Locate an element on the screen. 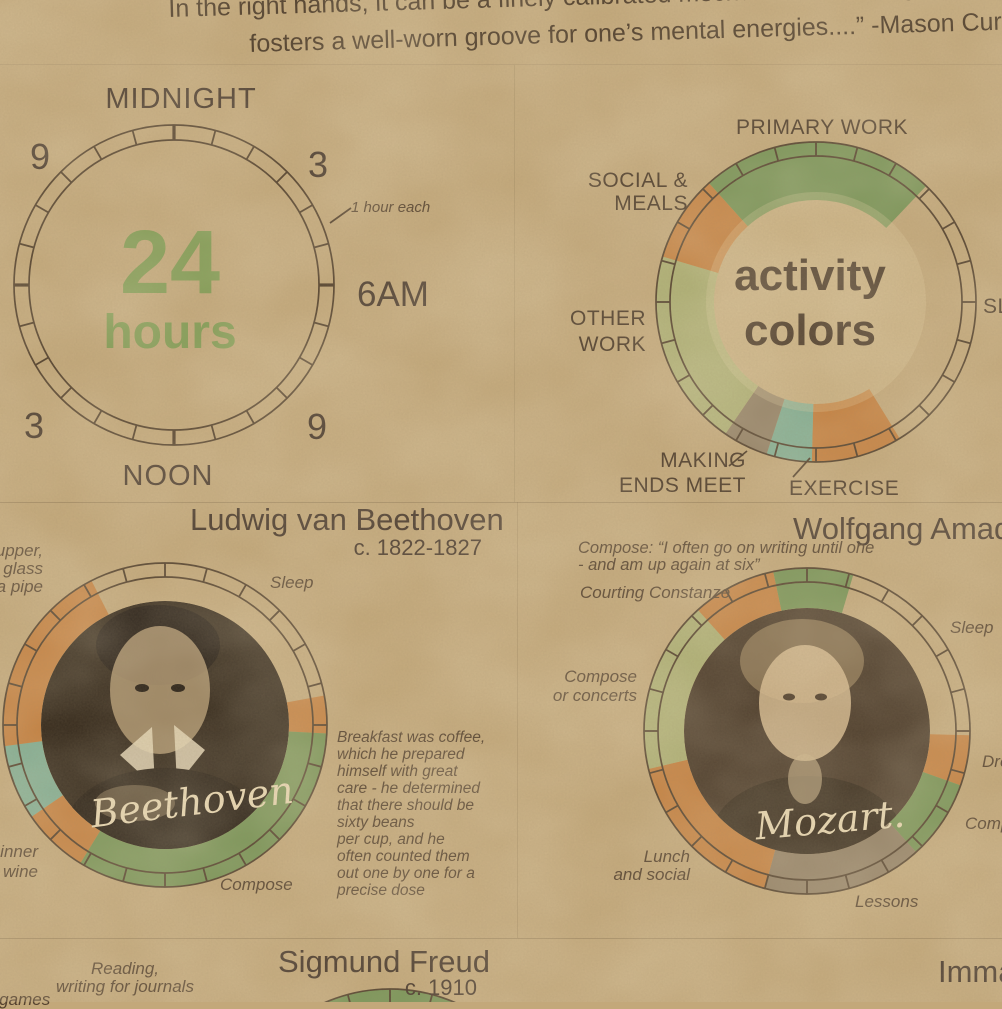  beethoven-name: Ludwig van Beethoven is located at coordinates (347, 519).